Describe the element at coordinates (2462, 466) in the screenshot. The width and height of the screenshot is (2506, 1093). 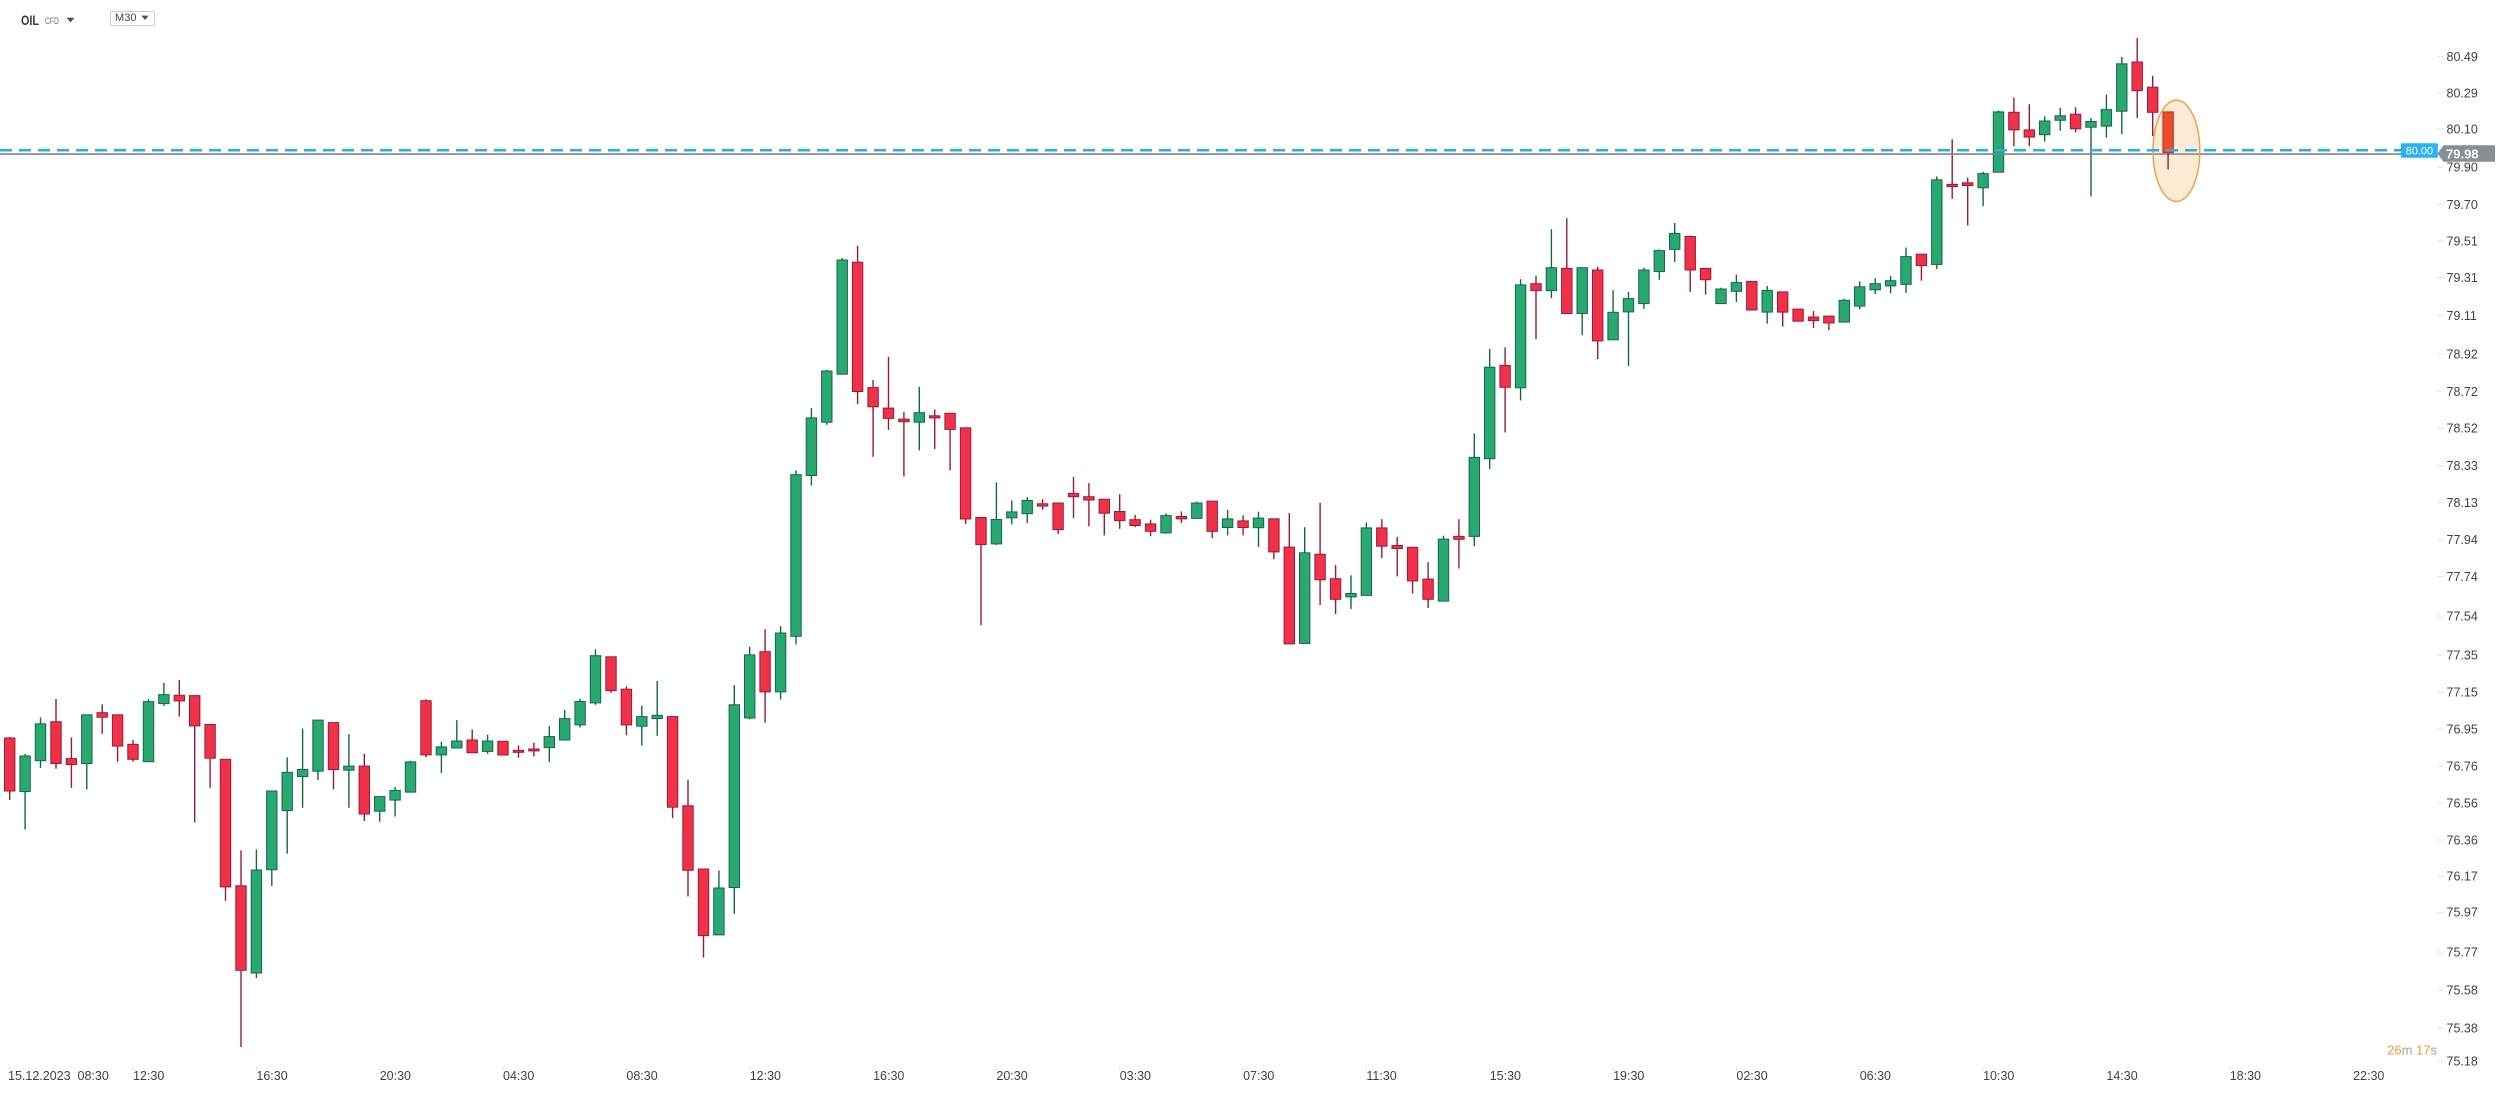
I see `svg-text: 78.33` at that location.